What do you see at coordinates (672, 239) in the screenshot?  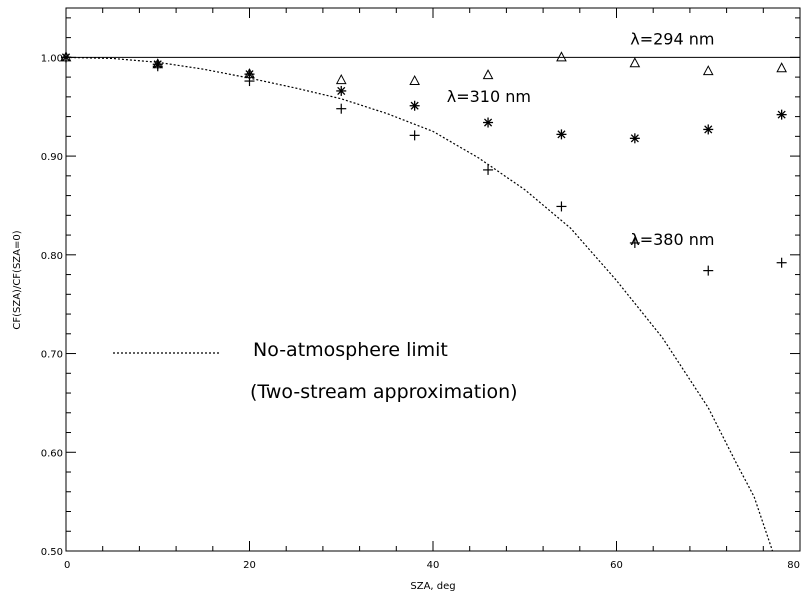 I see `series-annotation: λ=380 nm` at bounding box center [672, 239].